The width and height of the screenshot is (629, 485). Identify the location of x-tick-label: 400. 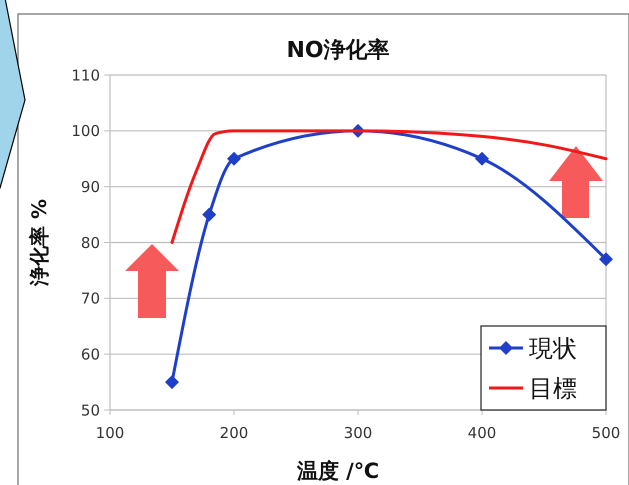
(482, 433).